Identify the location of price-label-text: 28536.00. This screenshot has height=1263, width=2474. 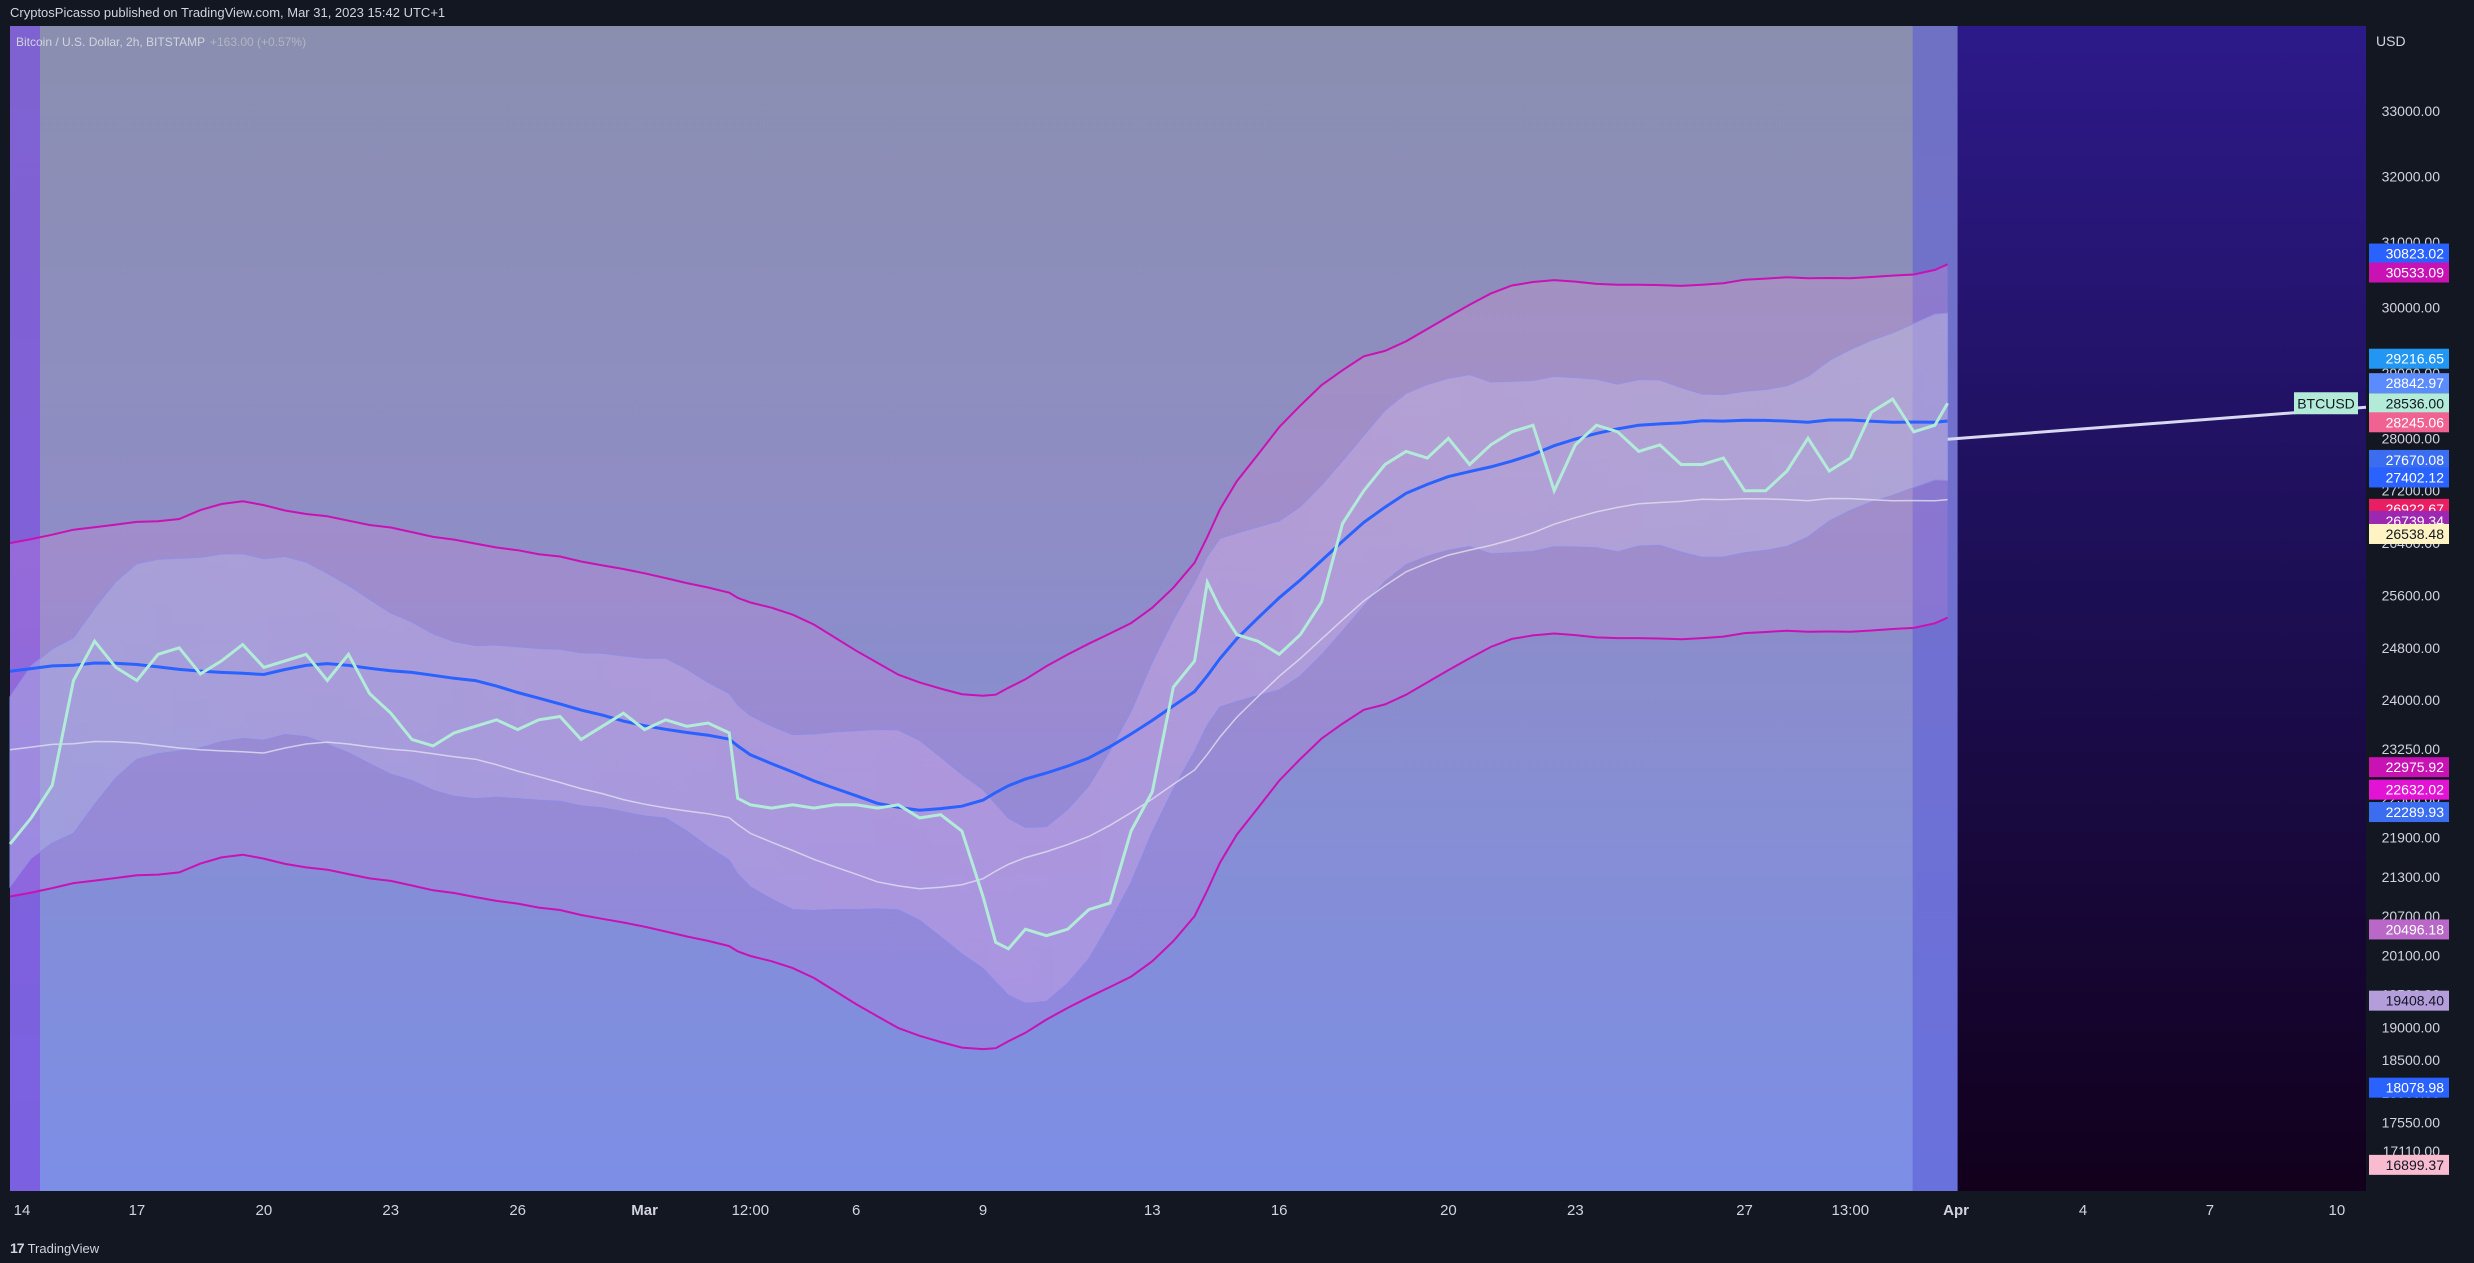
(2415, 403).